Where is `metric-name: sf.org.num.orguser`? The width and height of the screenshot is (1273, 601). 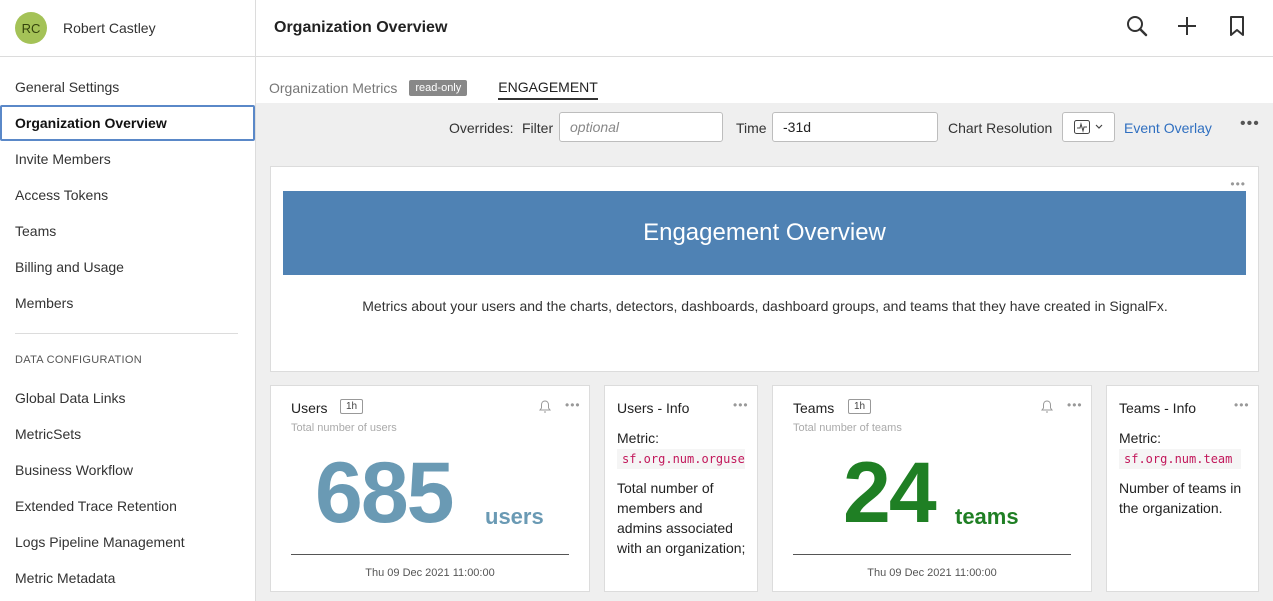 metric-name: sf.org.num.orguser is located at coordinates (681, 459).